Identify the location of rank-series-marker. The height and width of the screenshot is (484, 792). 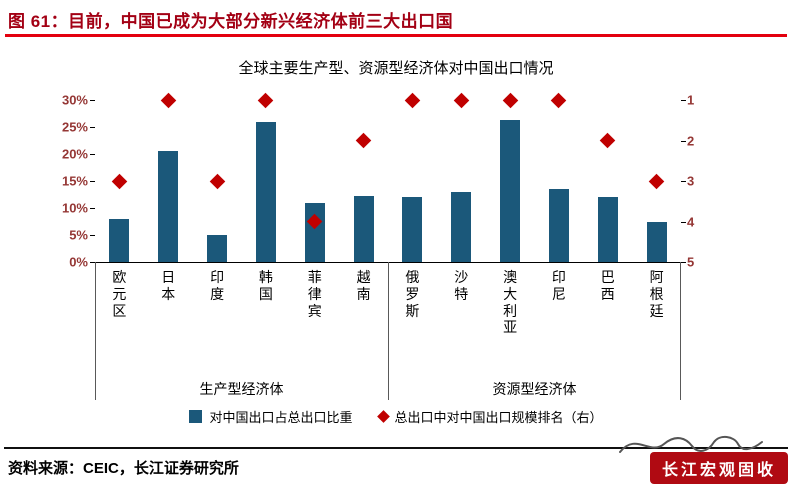
(383, 416).